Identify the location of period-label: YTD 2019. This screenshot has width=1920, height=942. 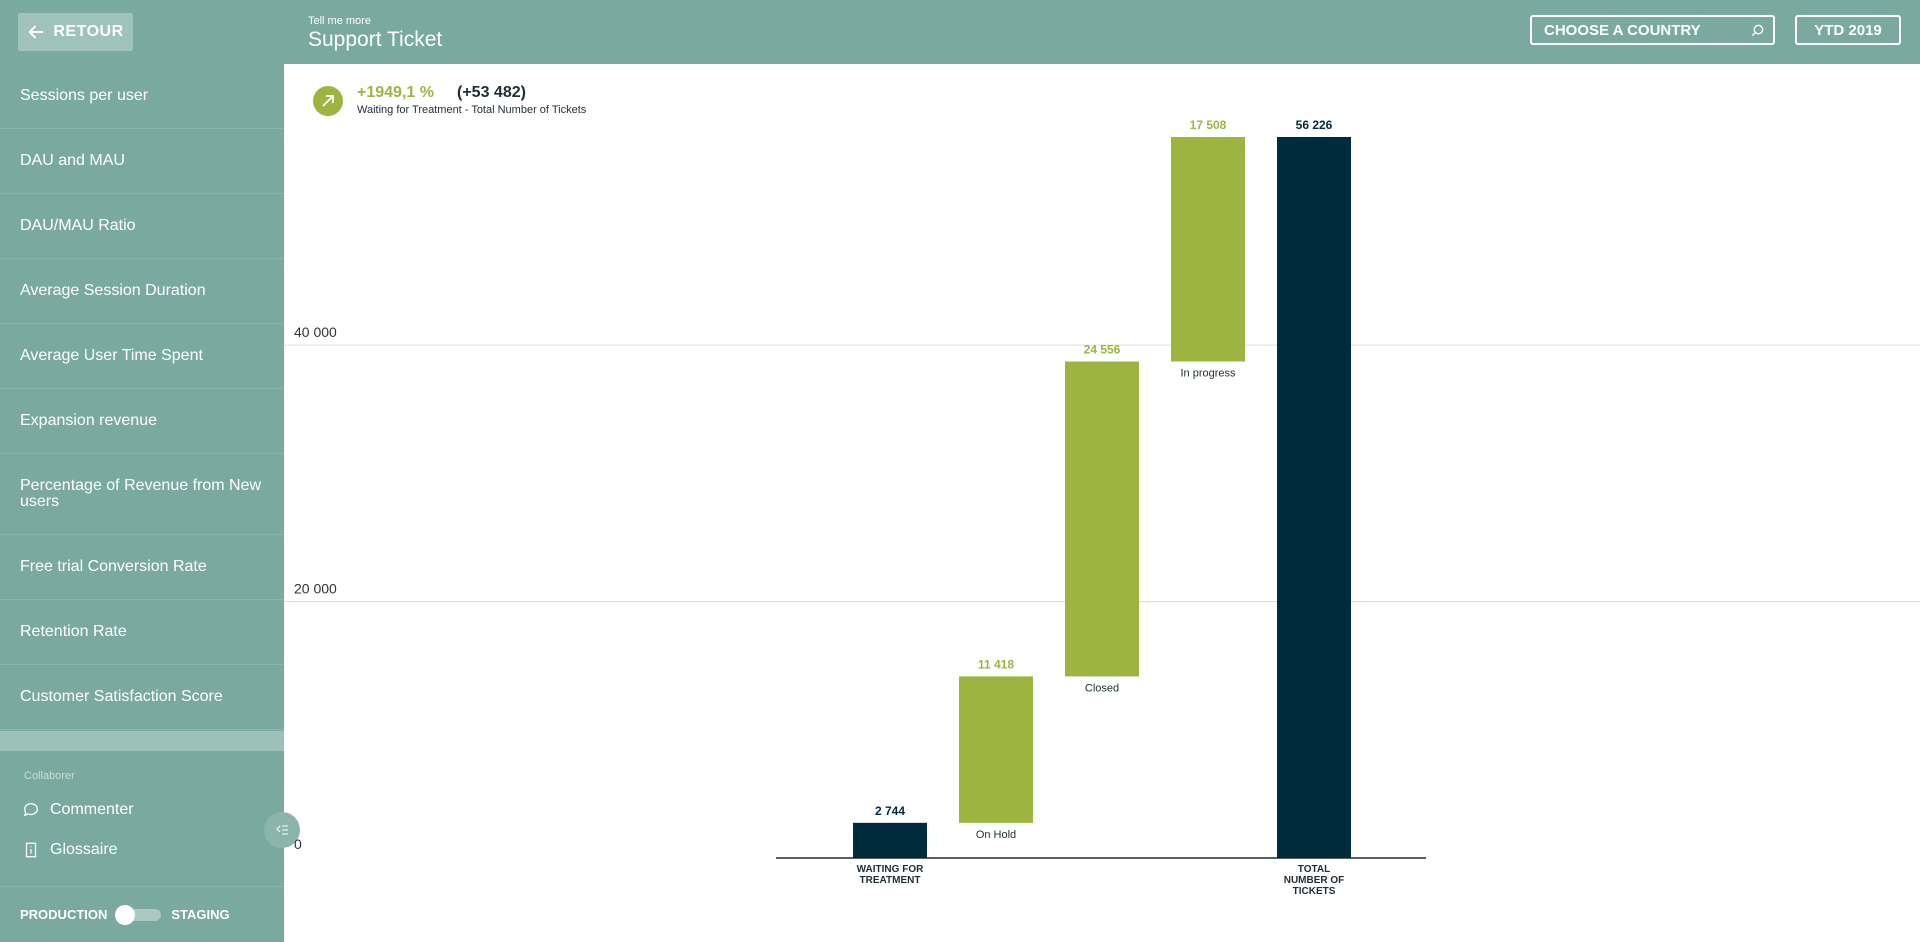
(1848, 30).